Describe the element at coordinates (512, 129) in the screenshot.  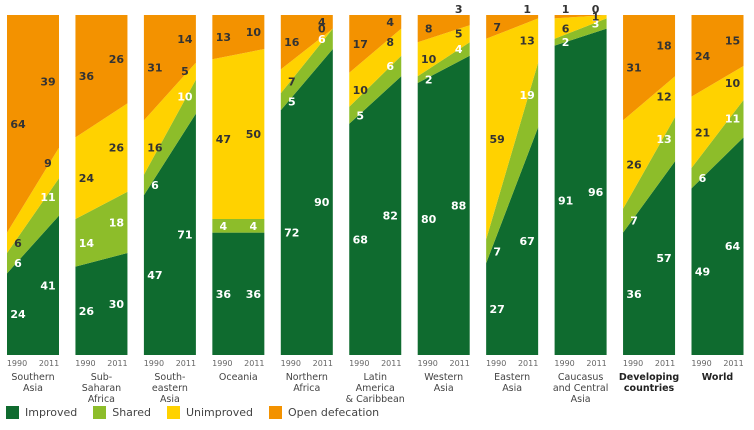
I see `area-eastern-asia-unimproved` at that location.